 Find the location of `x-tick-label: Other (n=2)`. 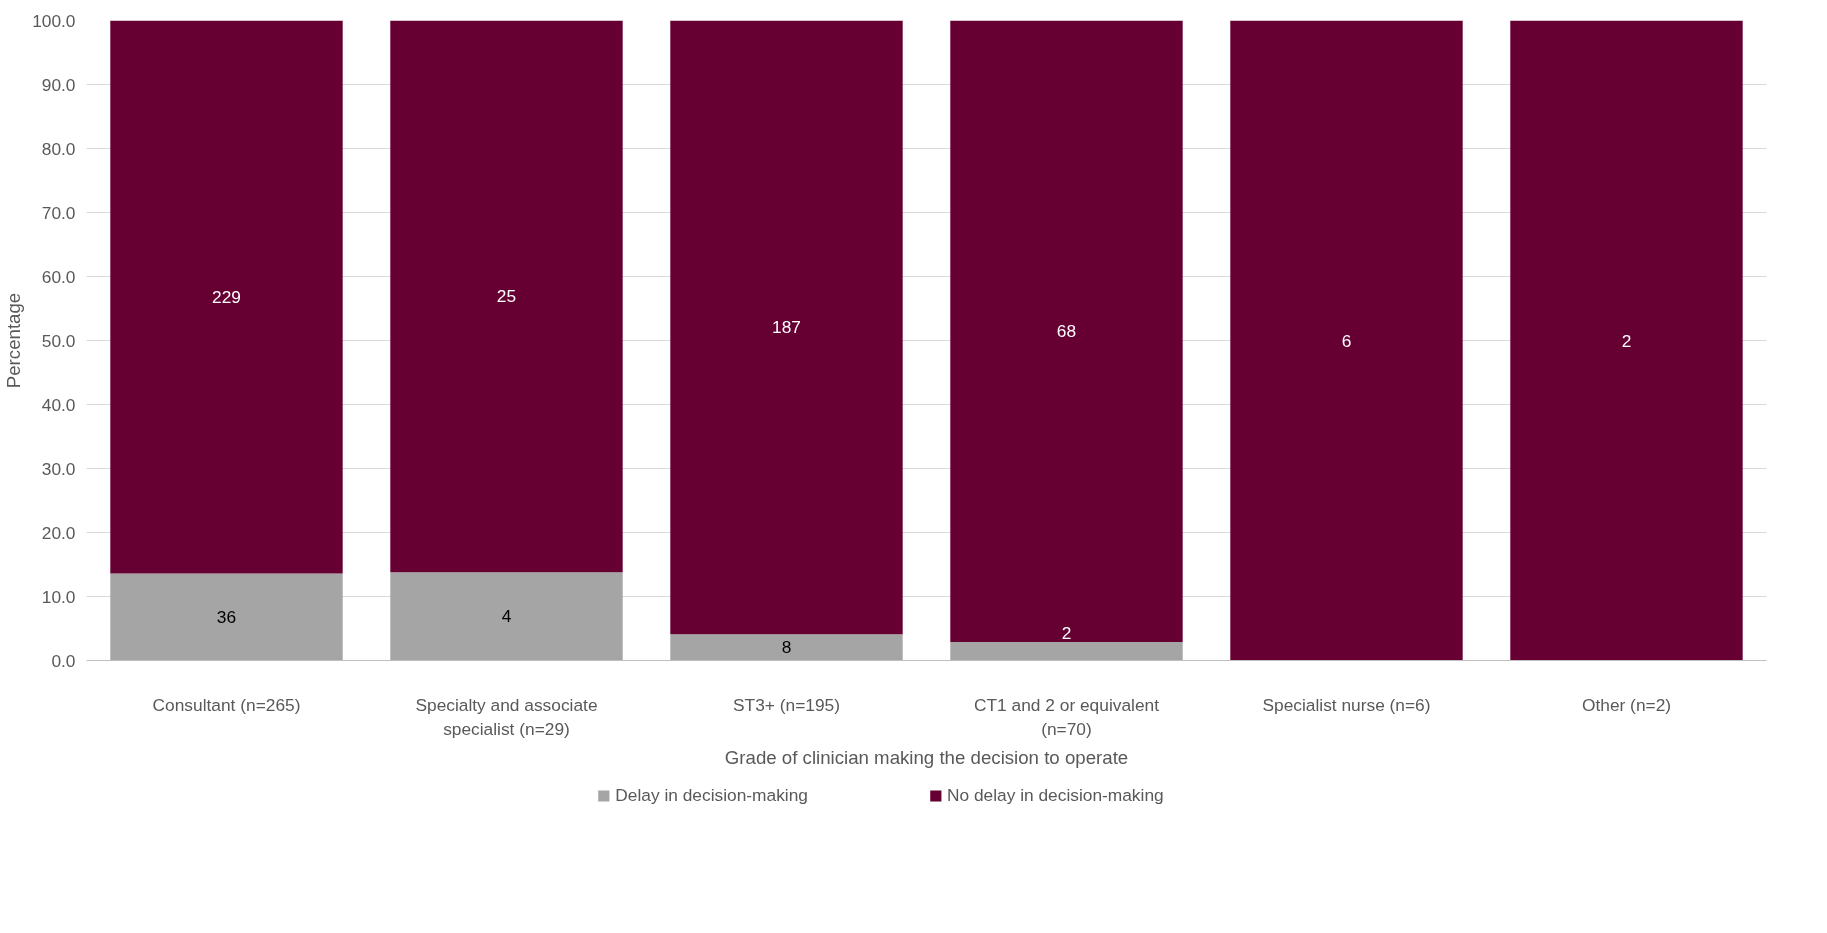

x-tick-label: Other (n=2) is located at coordinates (1626, 704).